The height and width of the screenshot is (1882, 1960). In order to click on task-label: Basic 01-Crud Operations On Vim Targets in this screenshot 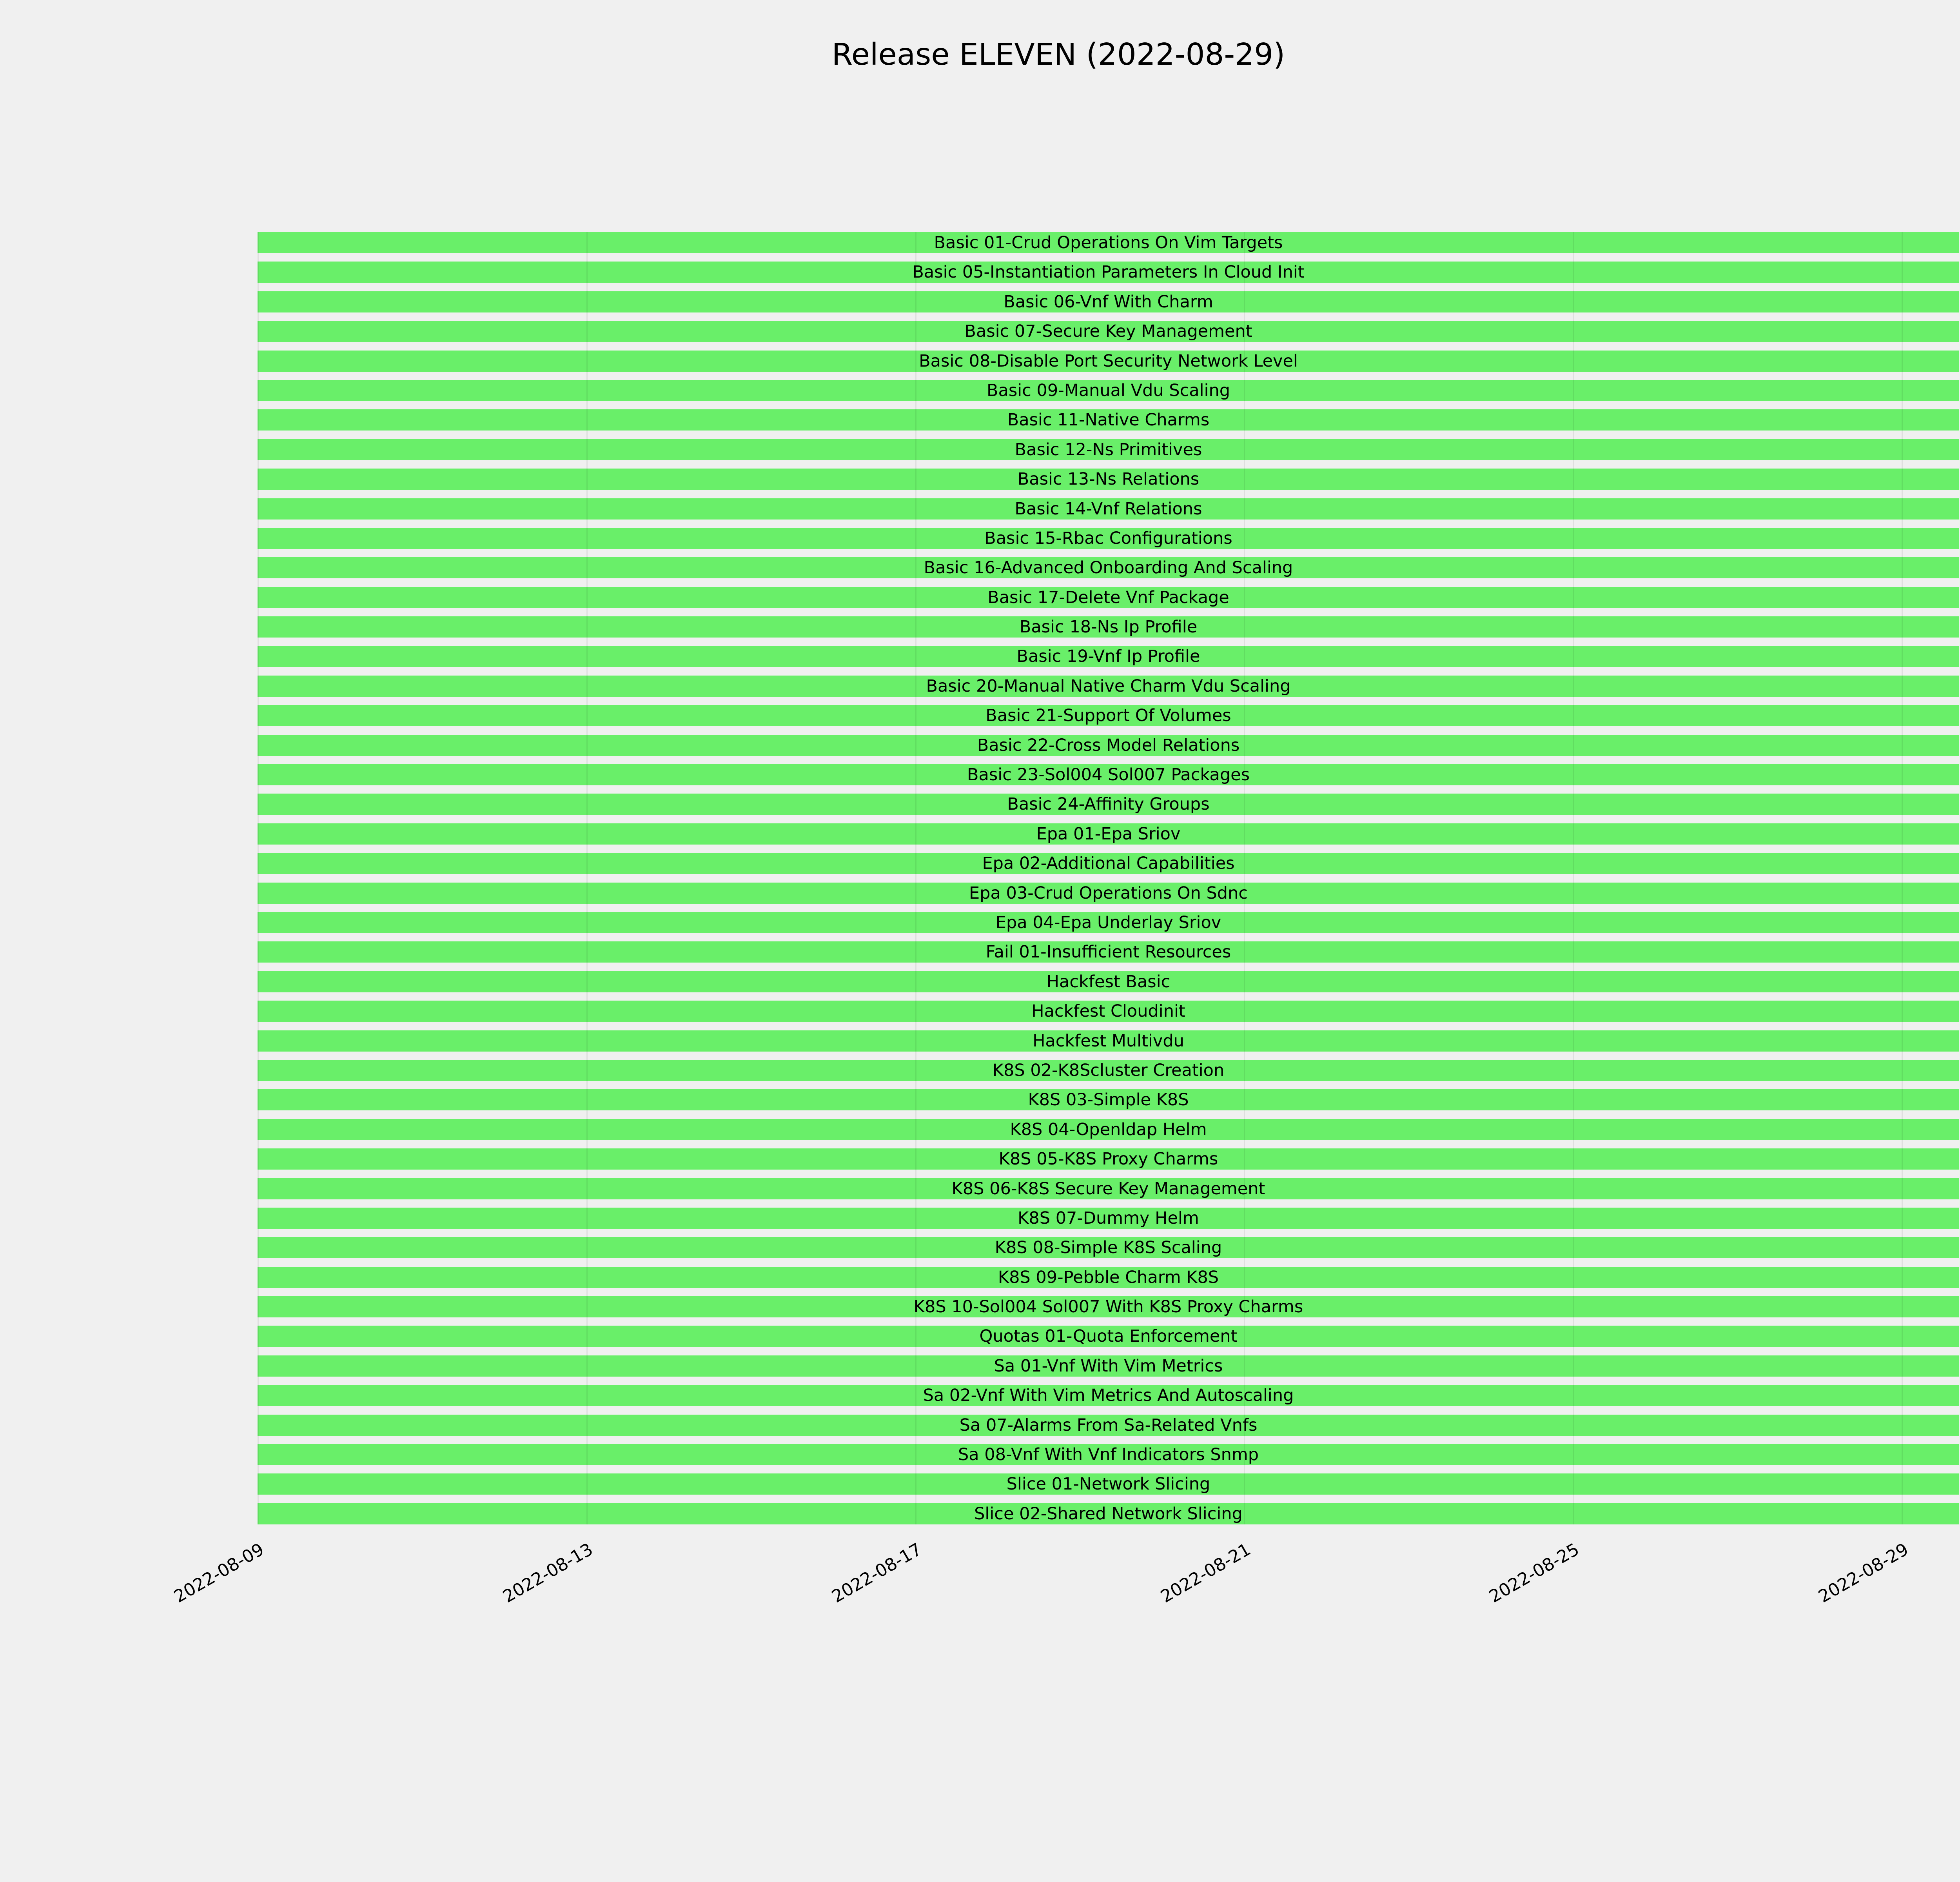, I will do `click(1108, 243)`.